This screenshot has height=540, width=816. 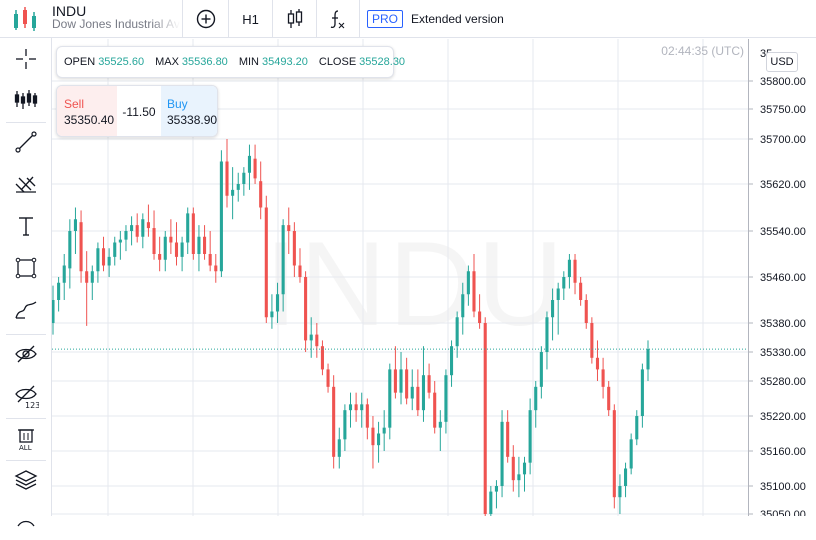 I want to click on add-indicator-button, so click(x=205, y=19).